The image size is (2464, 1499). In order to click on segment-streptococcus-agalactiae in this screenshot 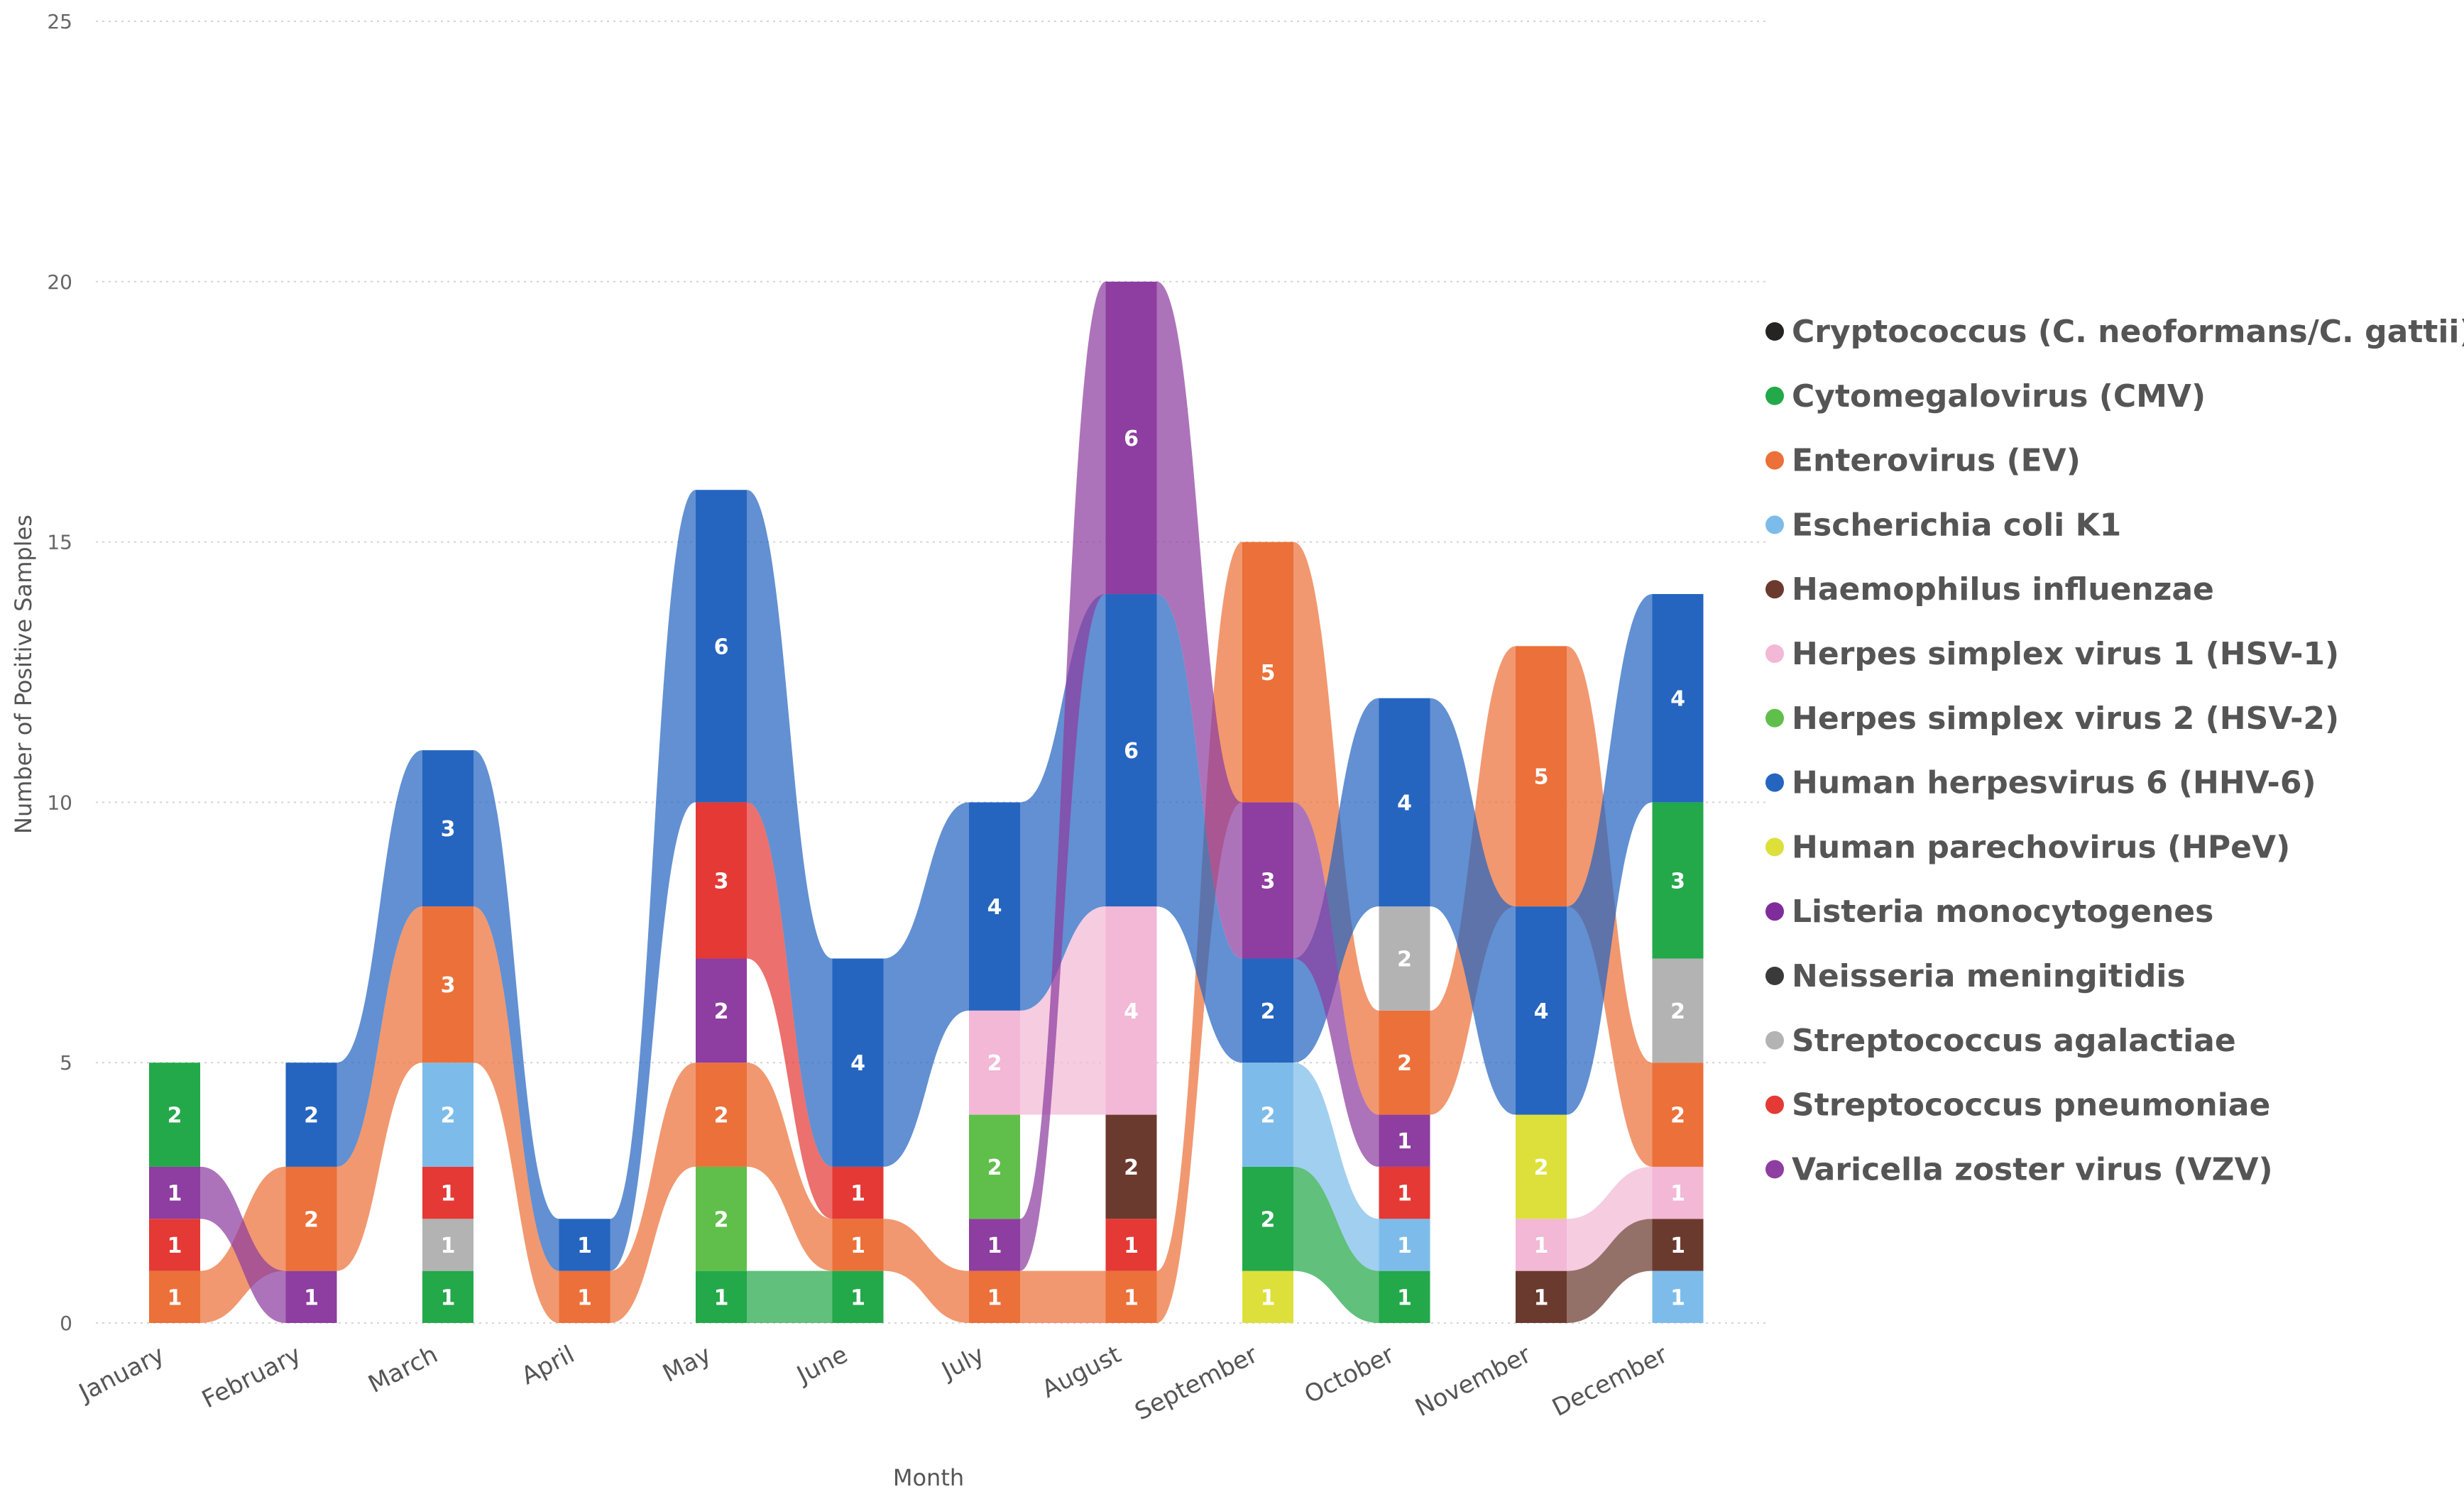, I will do `click(1678, 1010)`.